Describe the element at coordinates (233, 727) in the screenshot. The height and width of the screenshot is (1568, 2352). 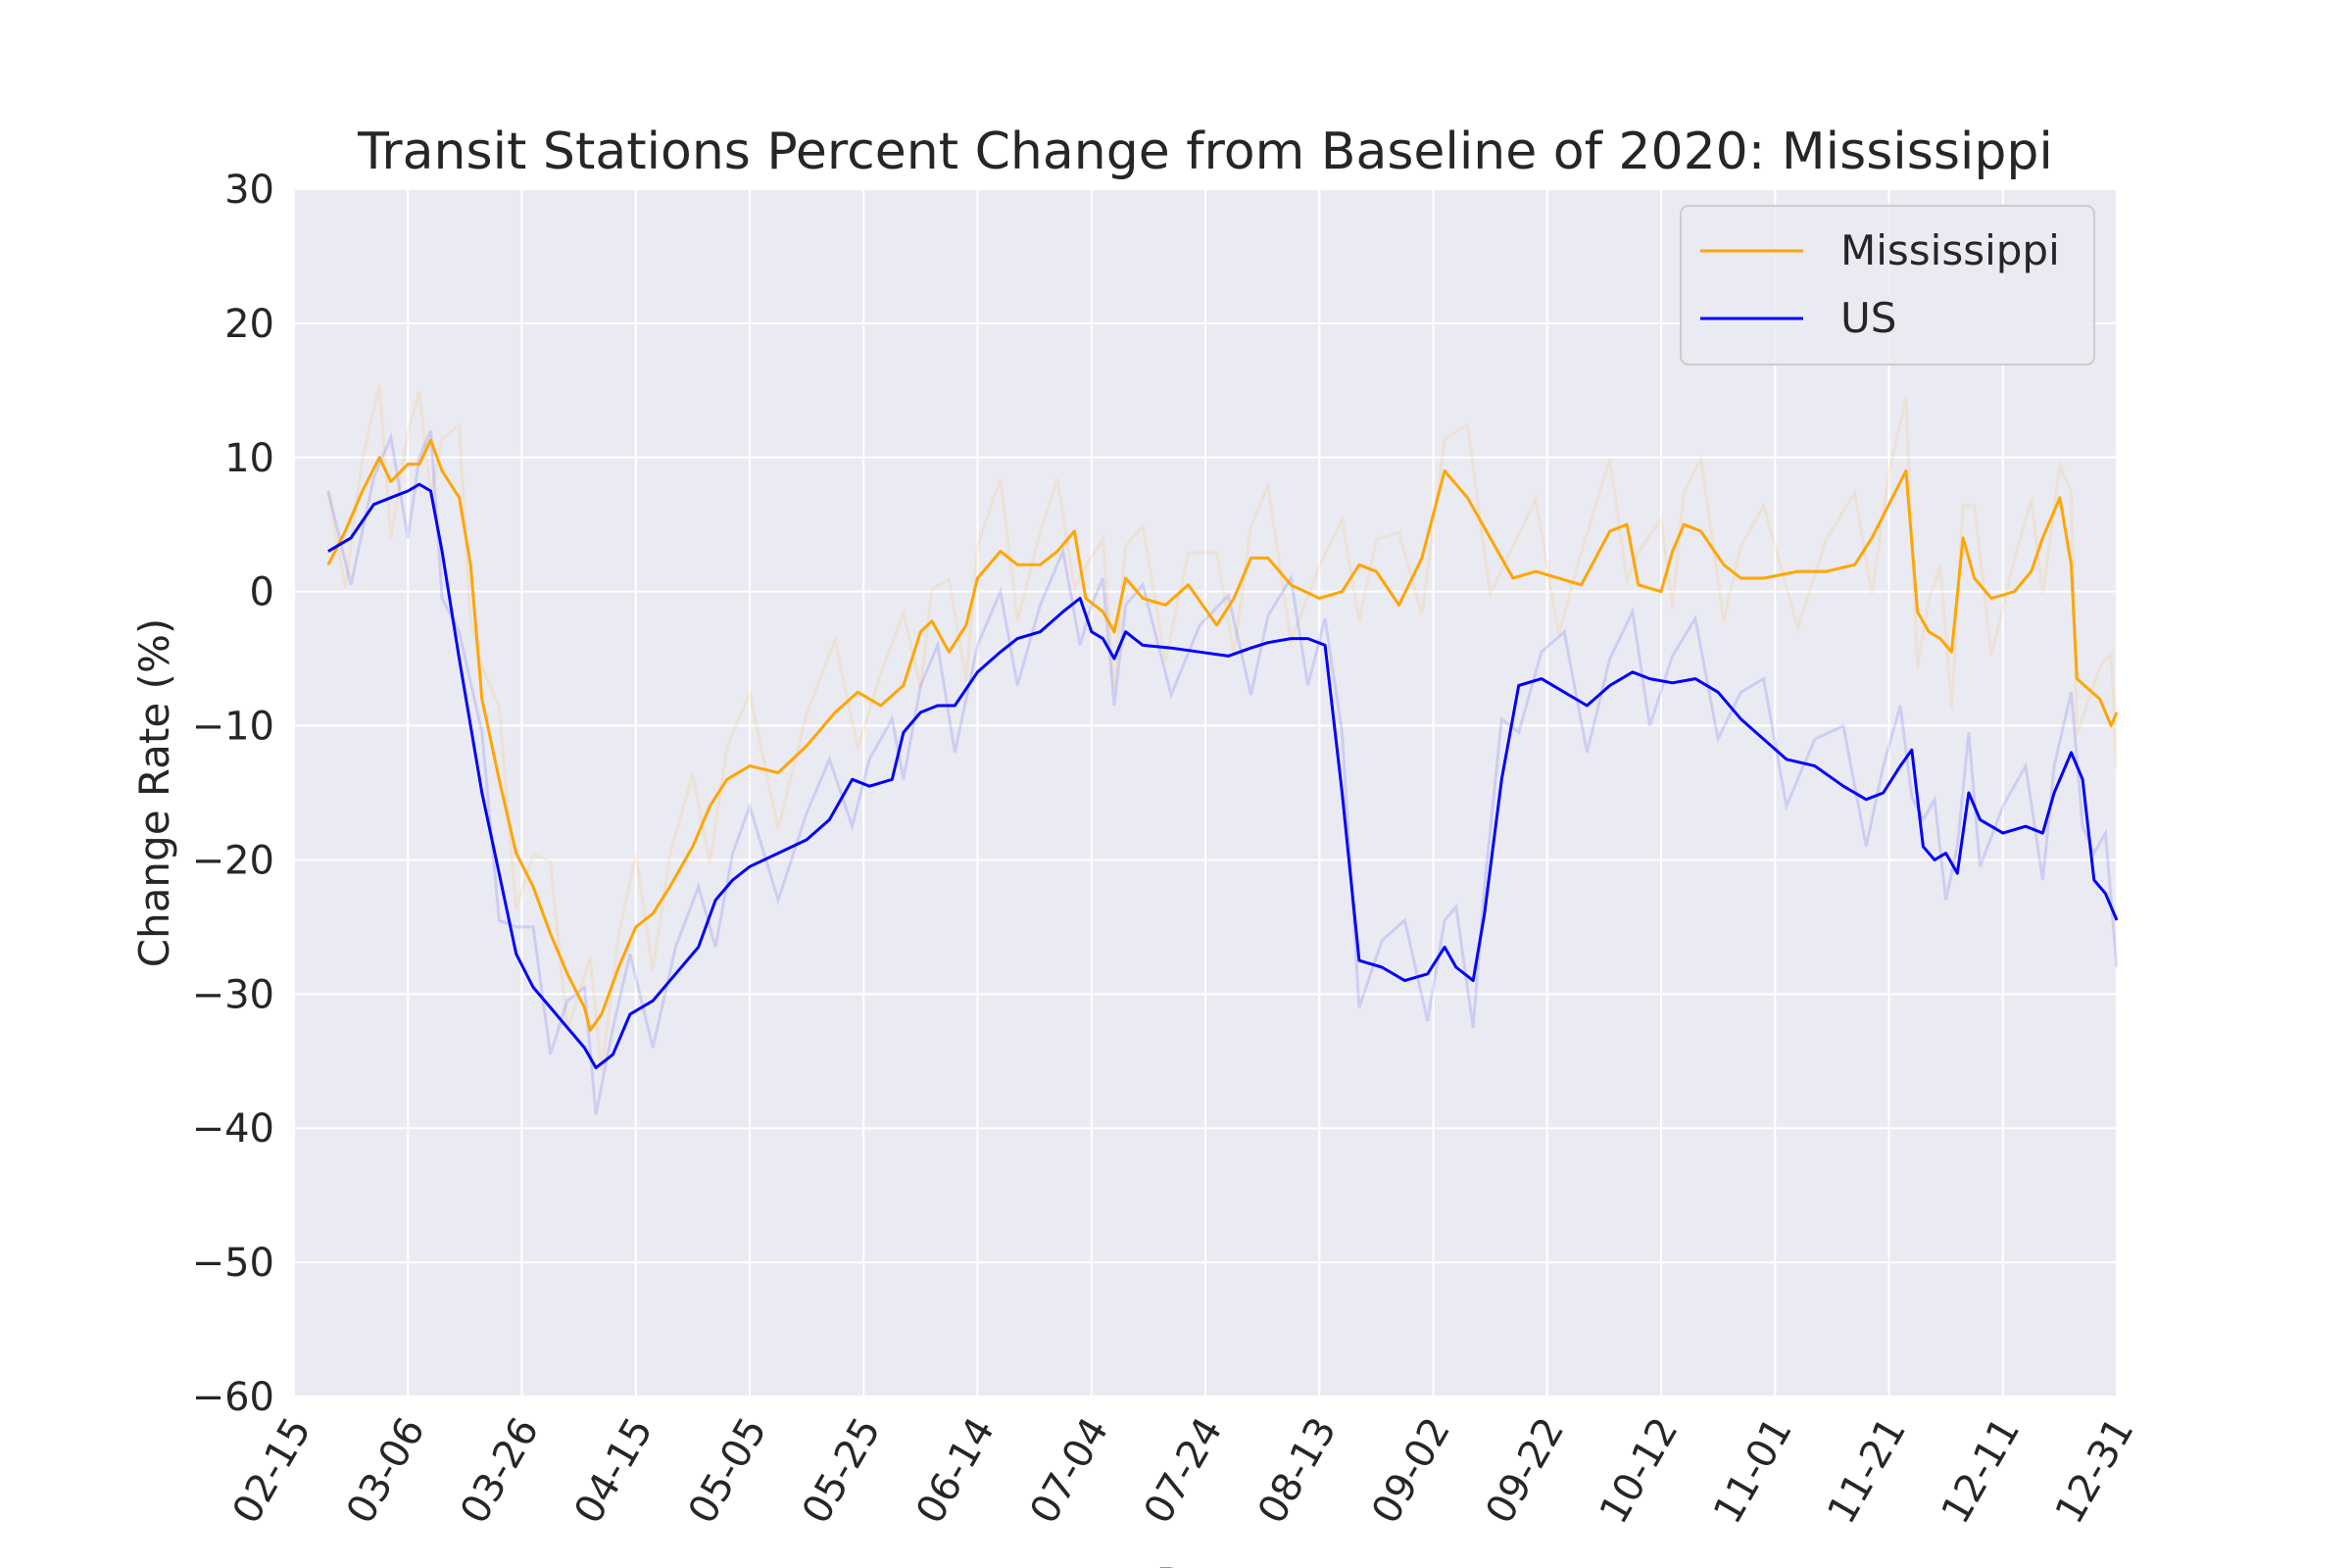
I see `y-tick-label: −10` at that location.